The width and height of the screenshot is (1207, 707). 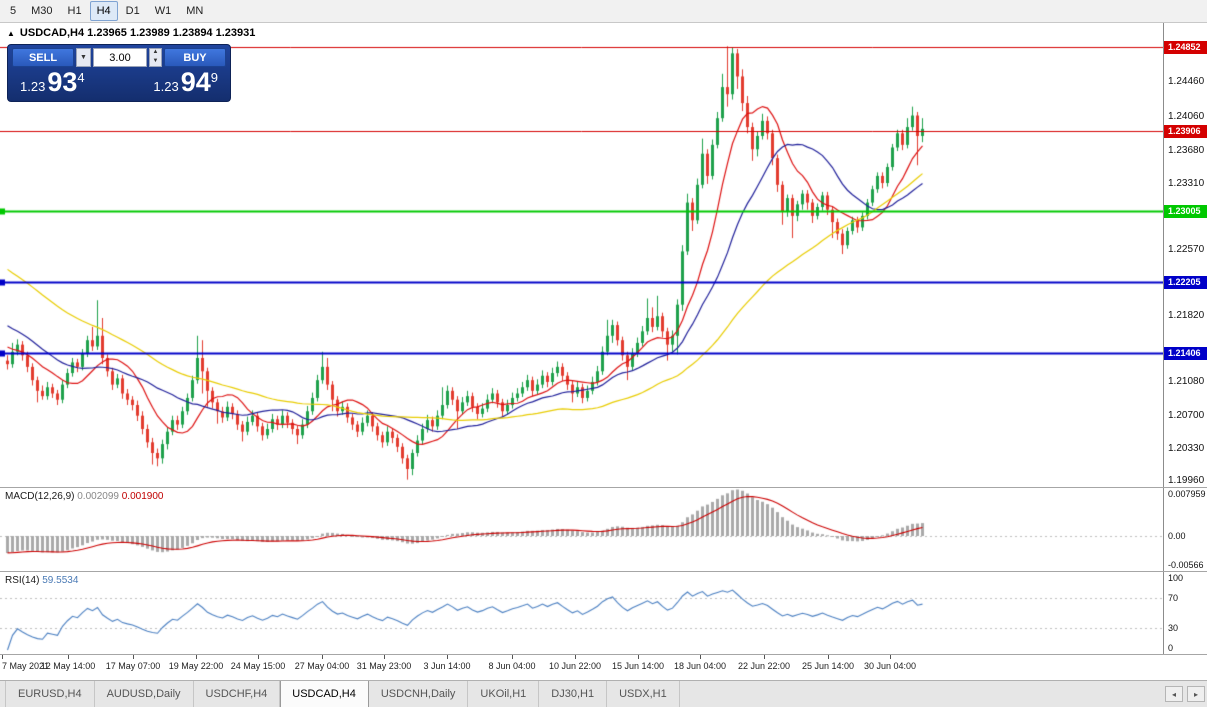 I want to click on macd-pane: MACD(12,26,9) 0.002099 0.001900, so click(x=581, y=529).